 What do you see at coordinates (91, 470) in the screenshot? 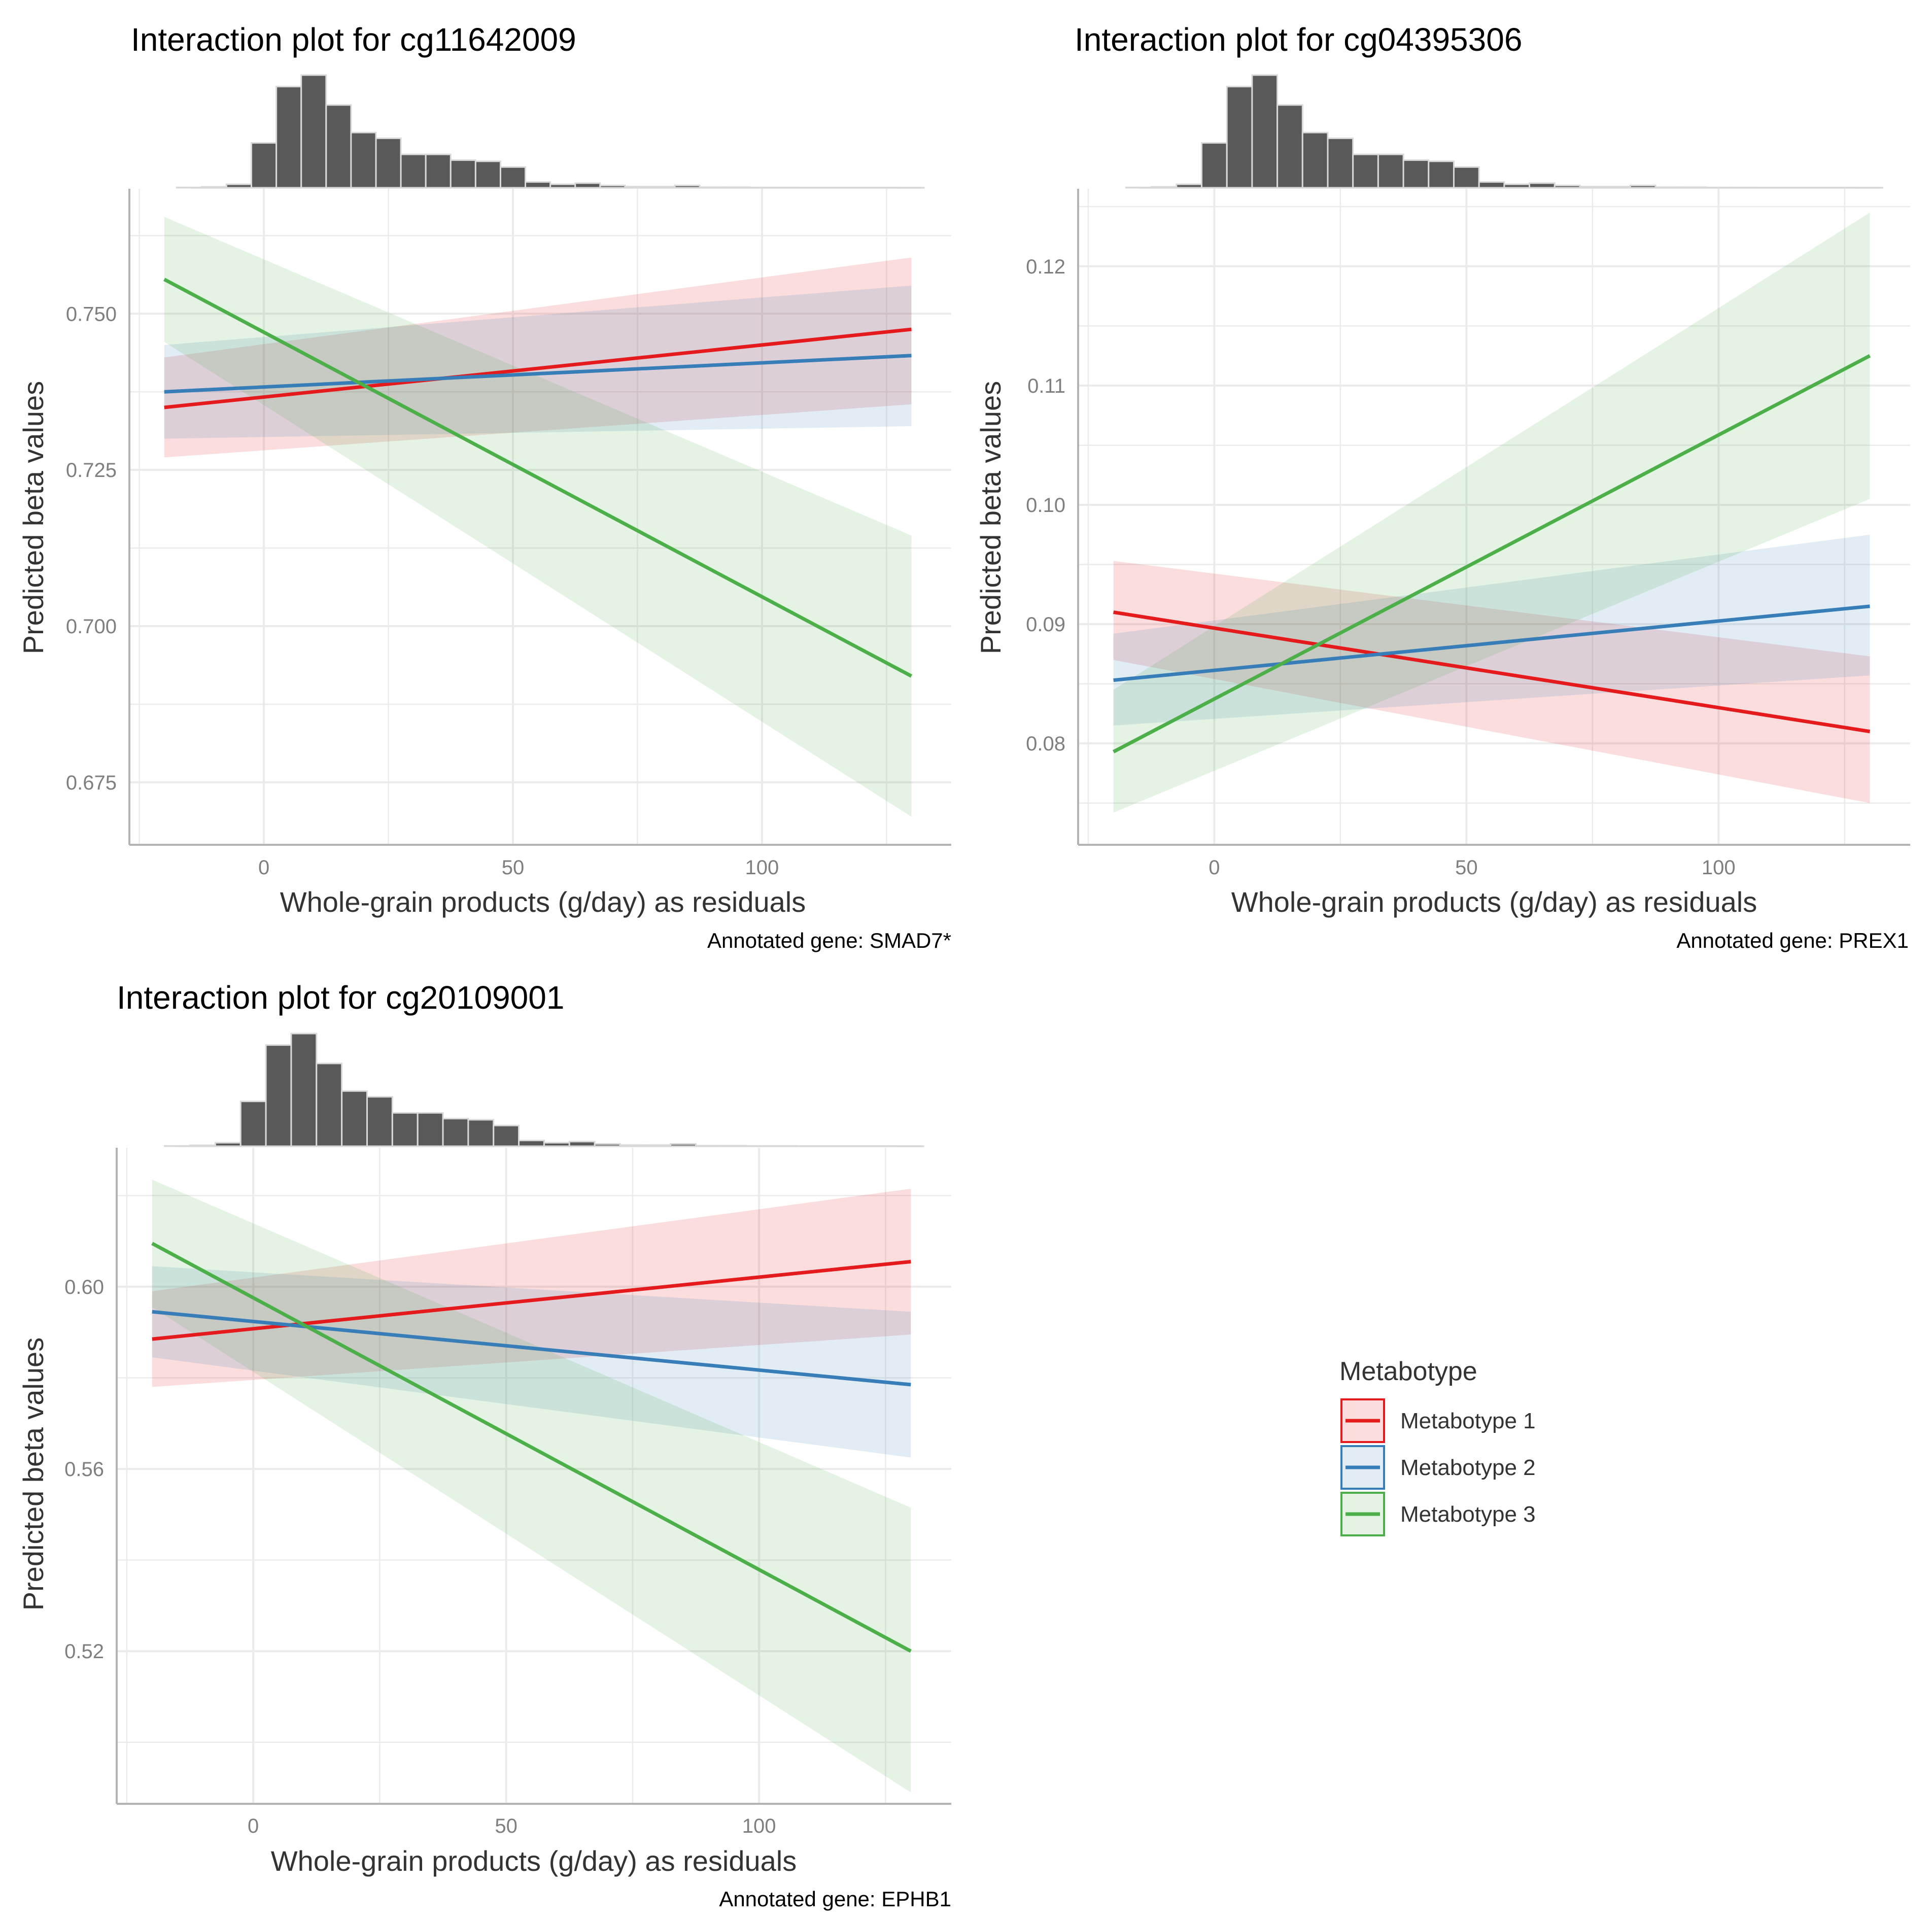
I see `panel-1-y-tick-label: 0.725` at bounding box center [91, 470].